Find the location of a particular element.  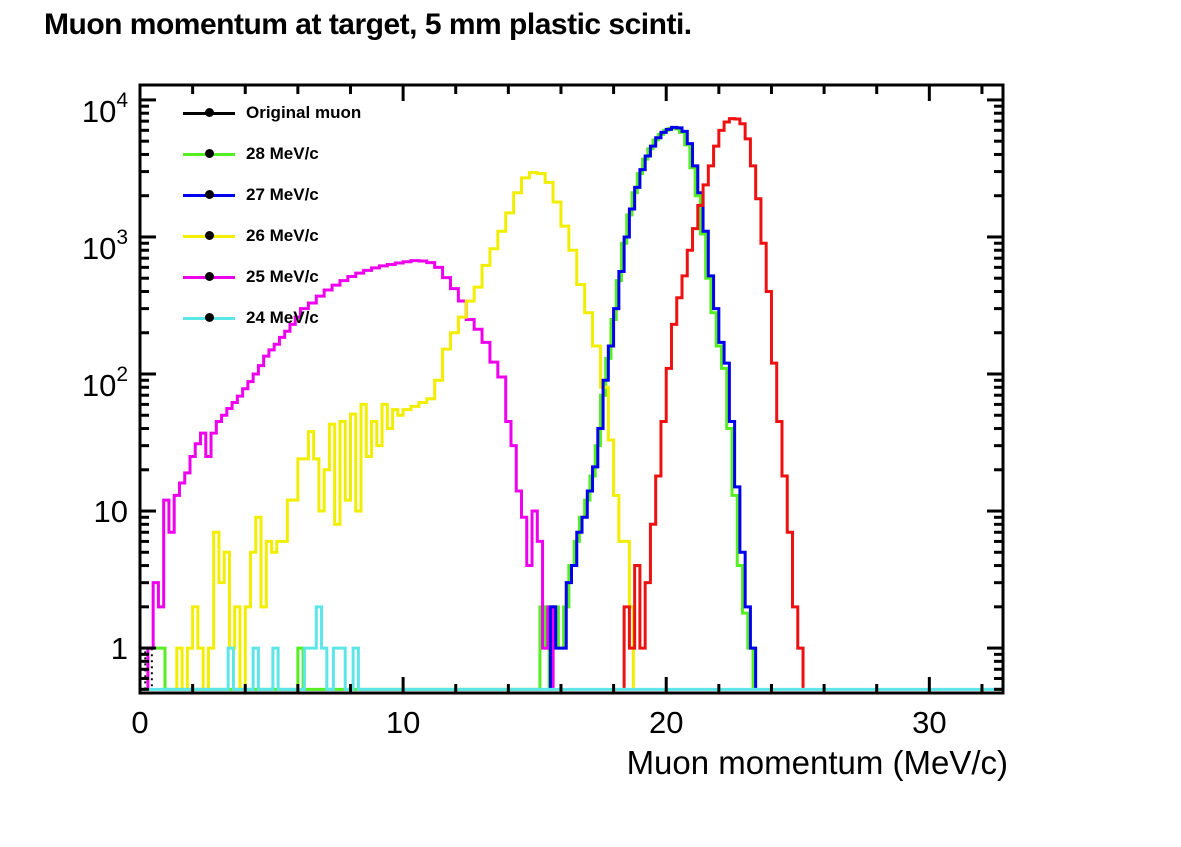

legend-item-4: 26 MeV/c is located at coordinates (272, 235).